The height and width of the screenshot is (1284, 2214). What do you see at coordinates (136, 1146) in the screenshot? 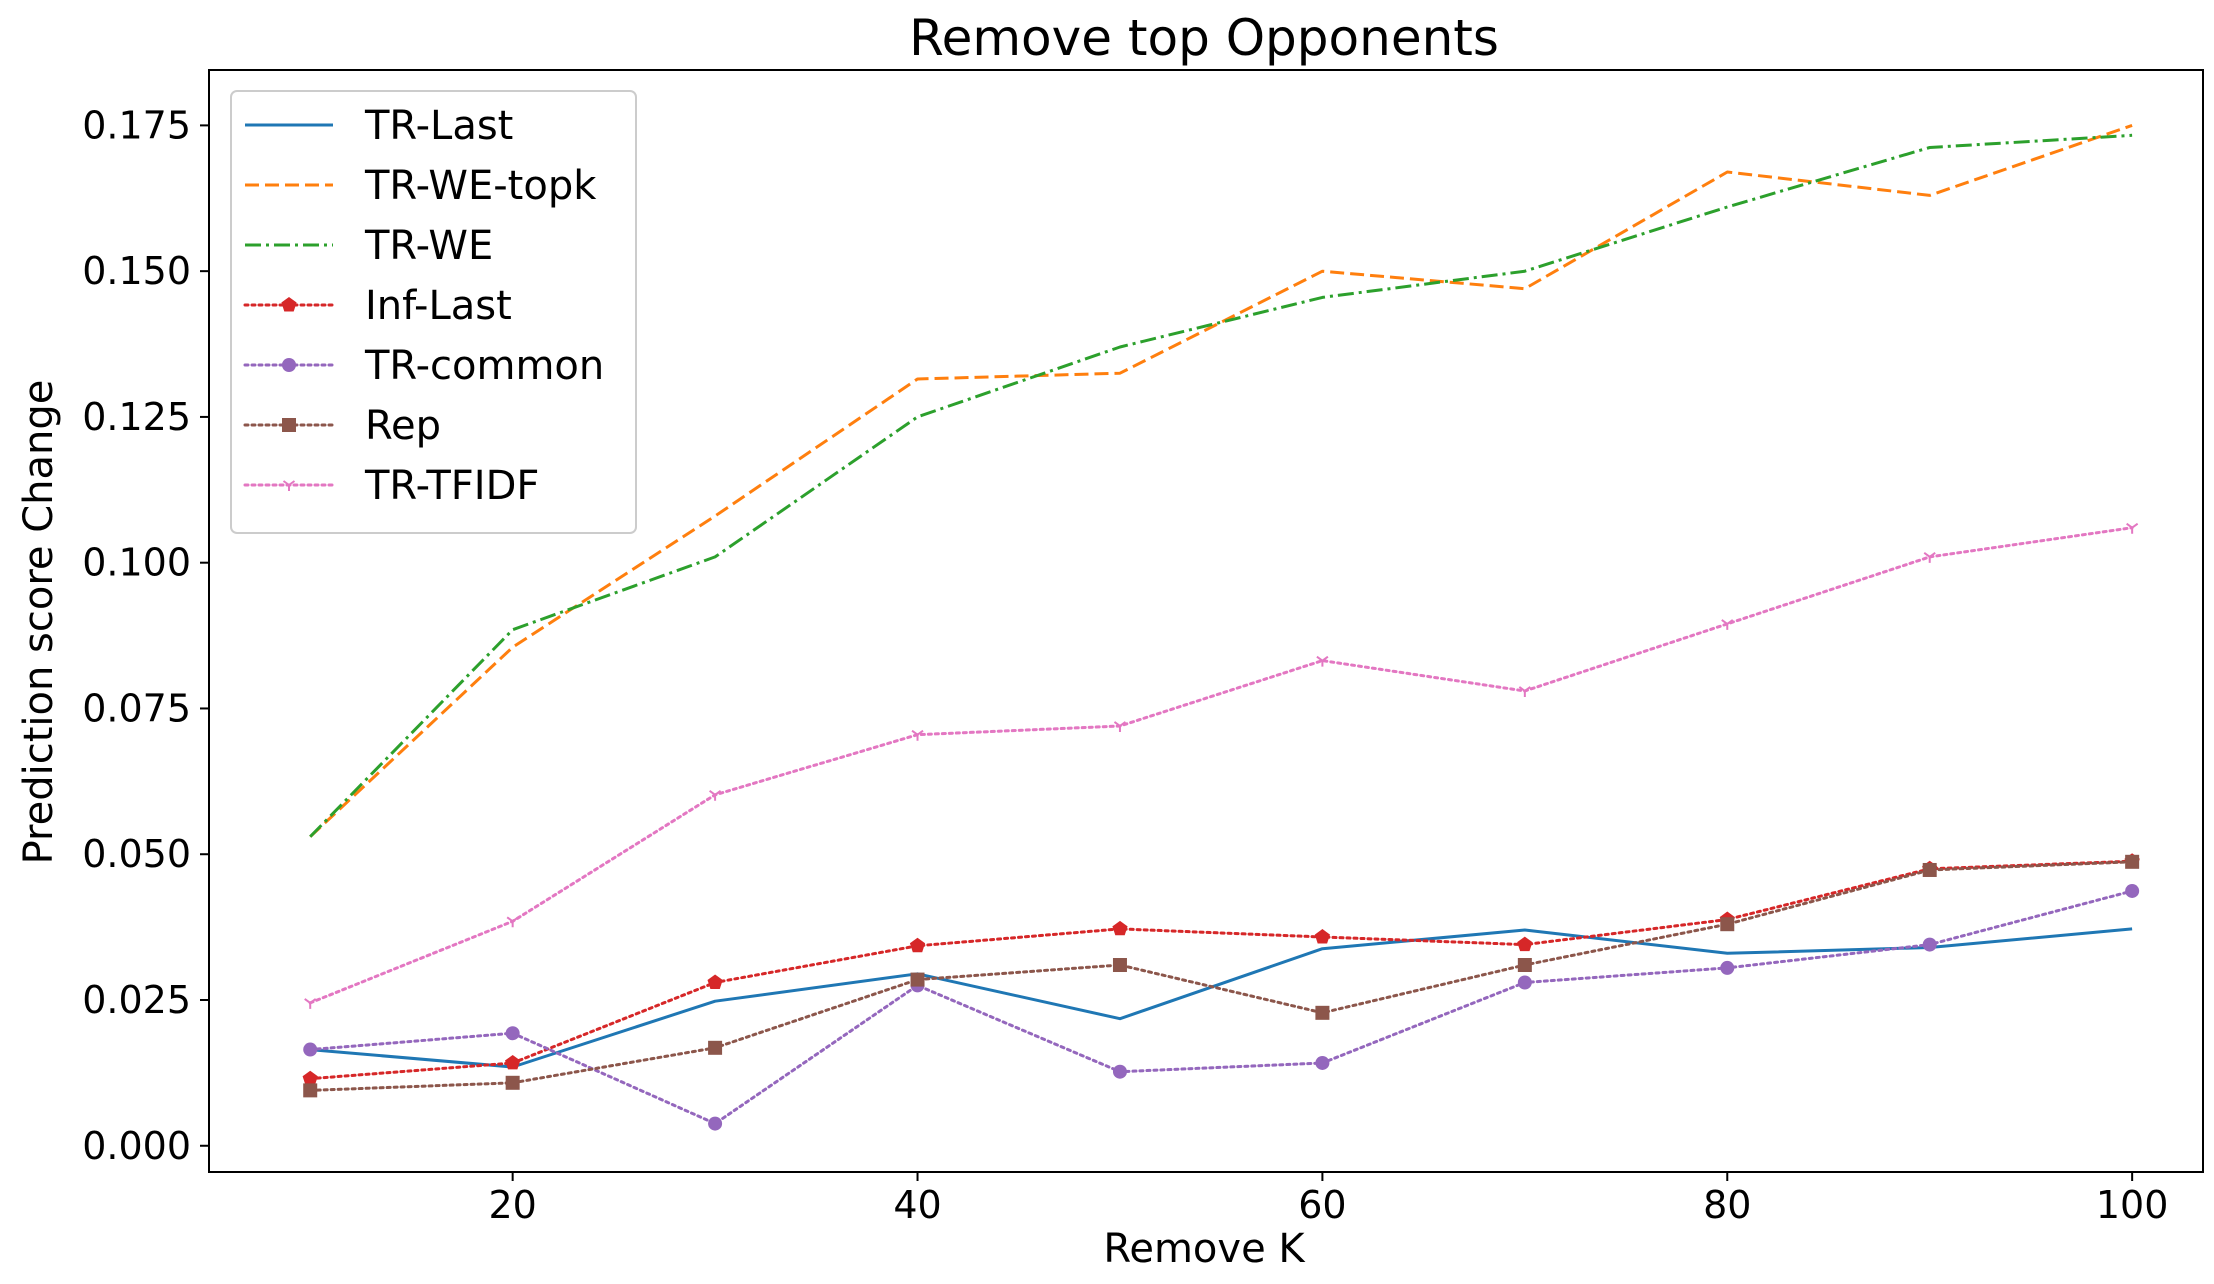
I see `y-tick-label: 0.000` at bounding box center [136, 1146].